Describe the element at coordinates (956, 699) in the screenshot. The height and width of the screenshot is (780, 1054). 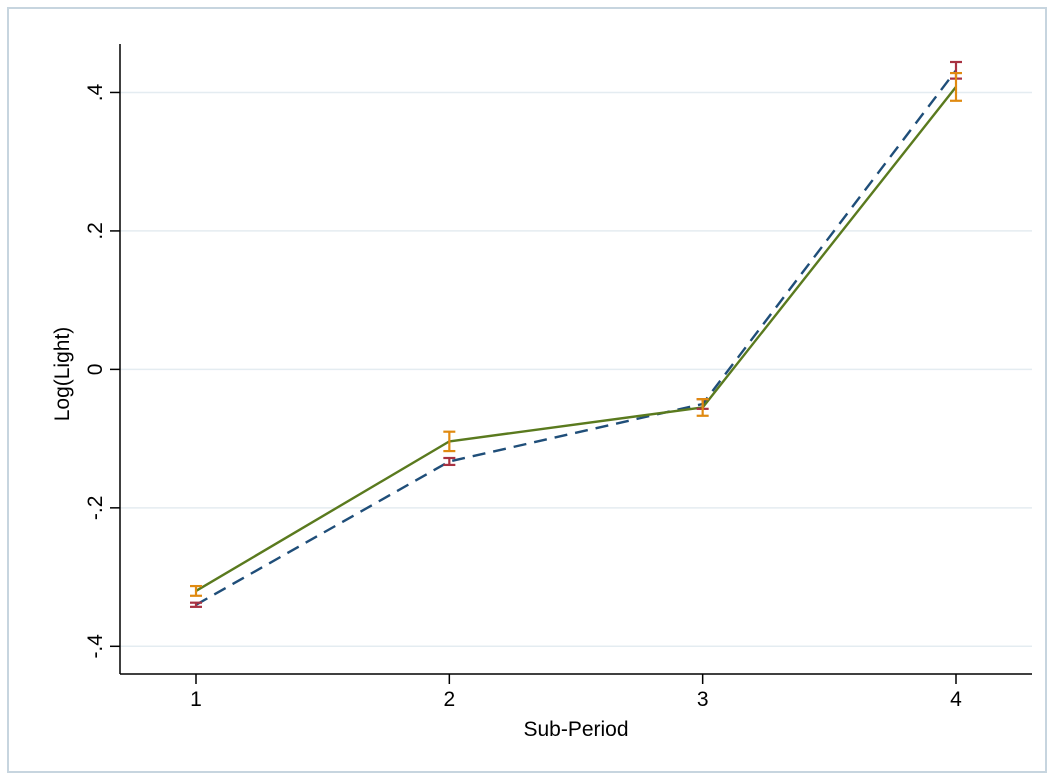
I see `x-tick-label-3: 4` at that location.